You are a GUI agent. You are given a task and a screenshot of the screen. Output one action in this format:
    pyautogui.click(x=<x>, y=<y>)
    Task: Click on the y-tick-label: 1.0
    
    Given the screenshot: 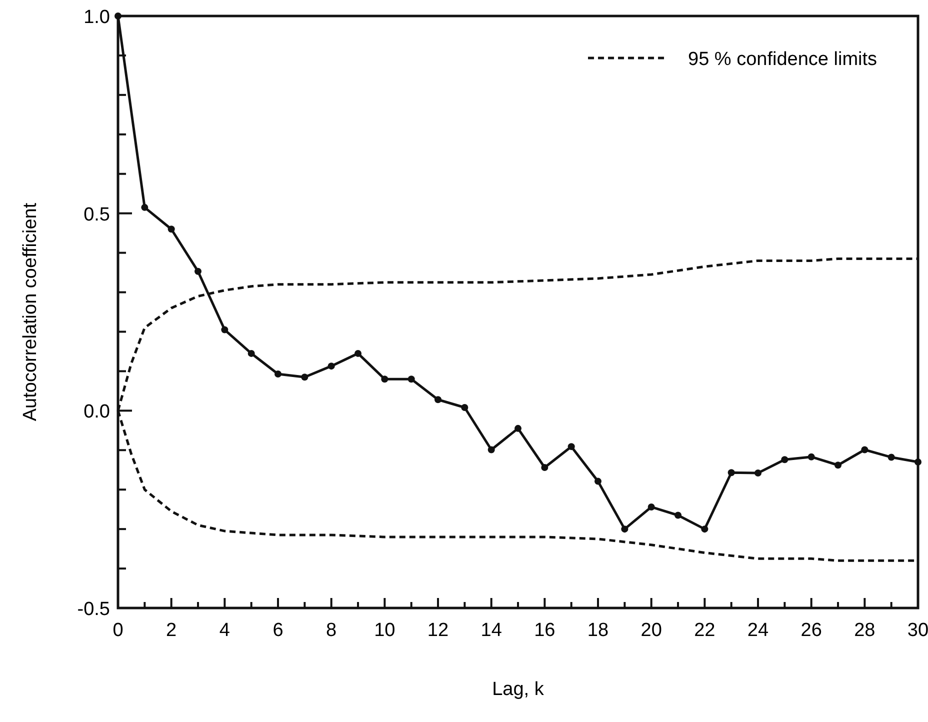 What is the action you would take?
    pyautogui.click(x=97, y=17)
    